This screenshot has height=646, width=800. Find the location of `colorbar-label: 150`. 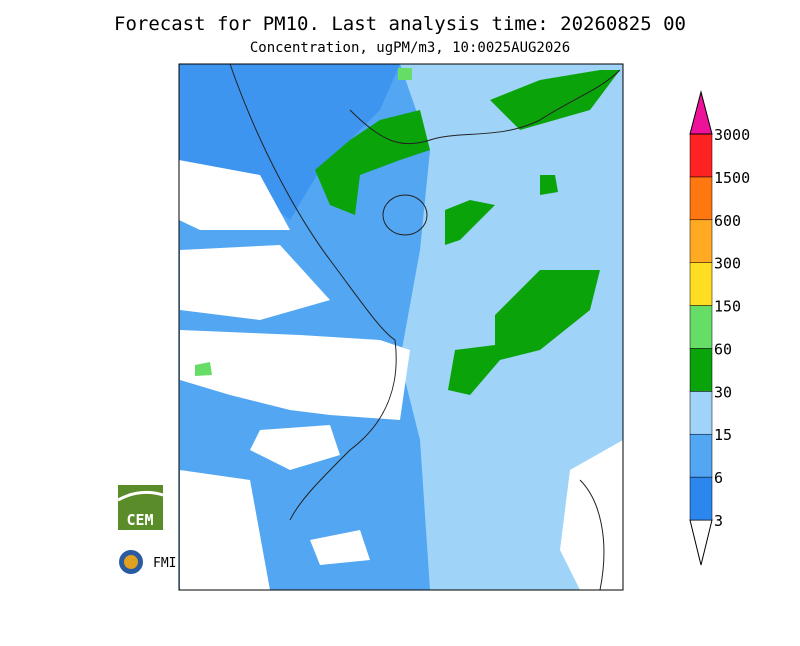

colorbar-label: 150 is located at coordinates (727, 307).